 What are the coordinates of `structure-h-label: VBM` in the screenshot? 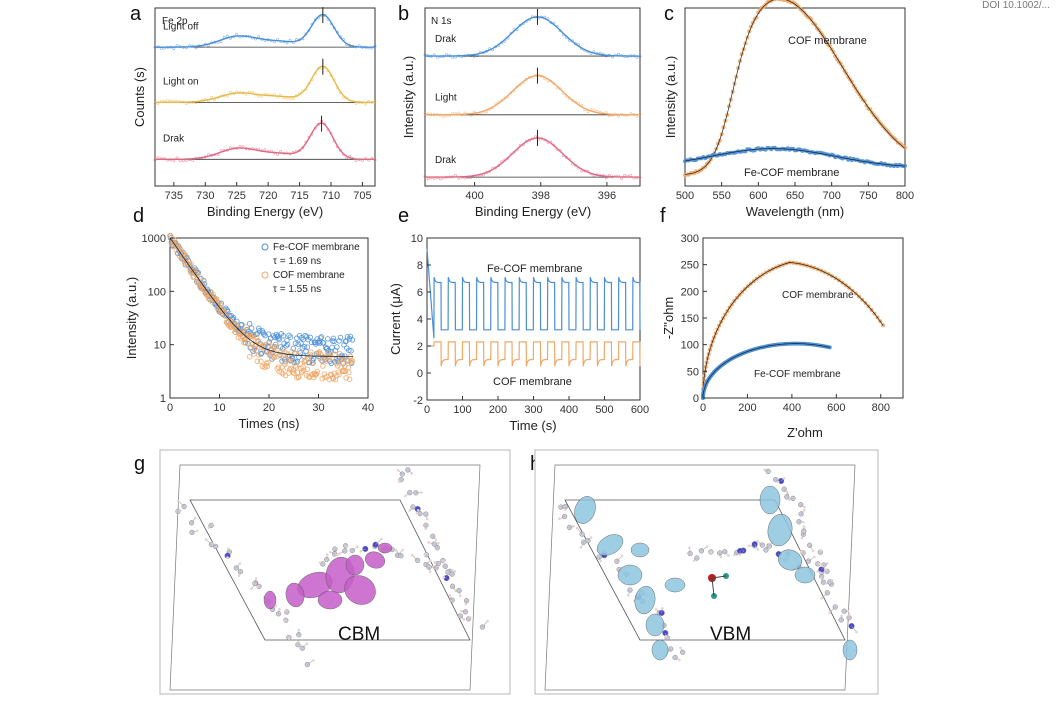 It's located at (730, 634).